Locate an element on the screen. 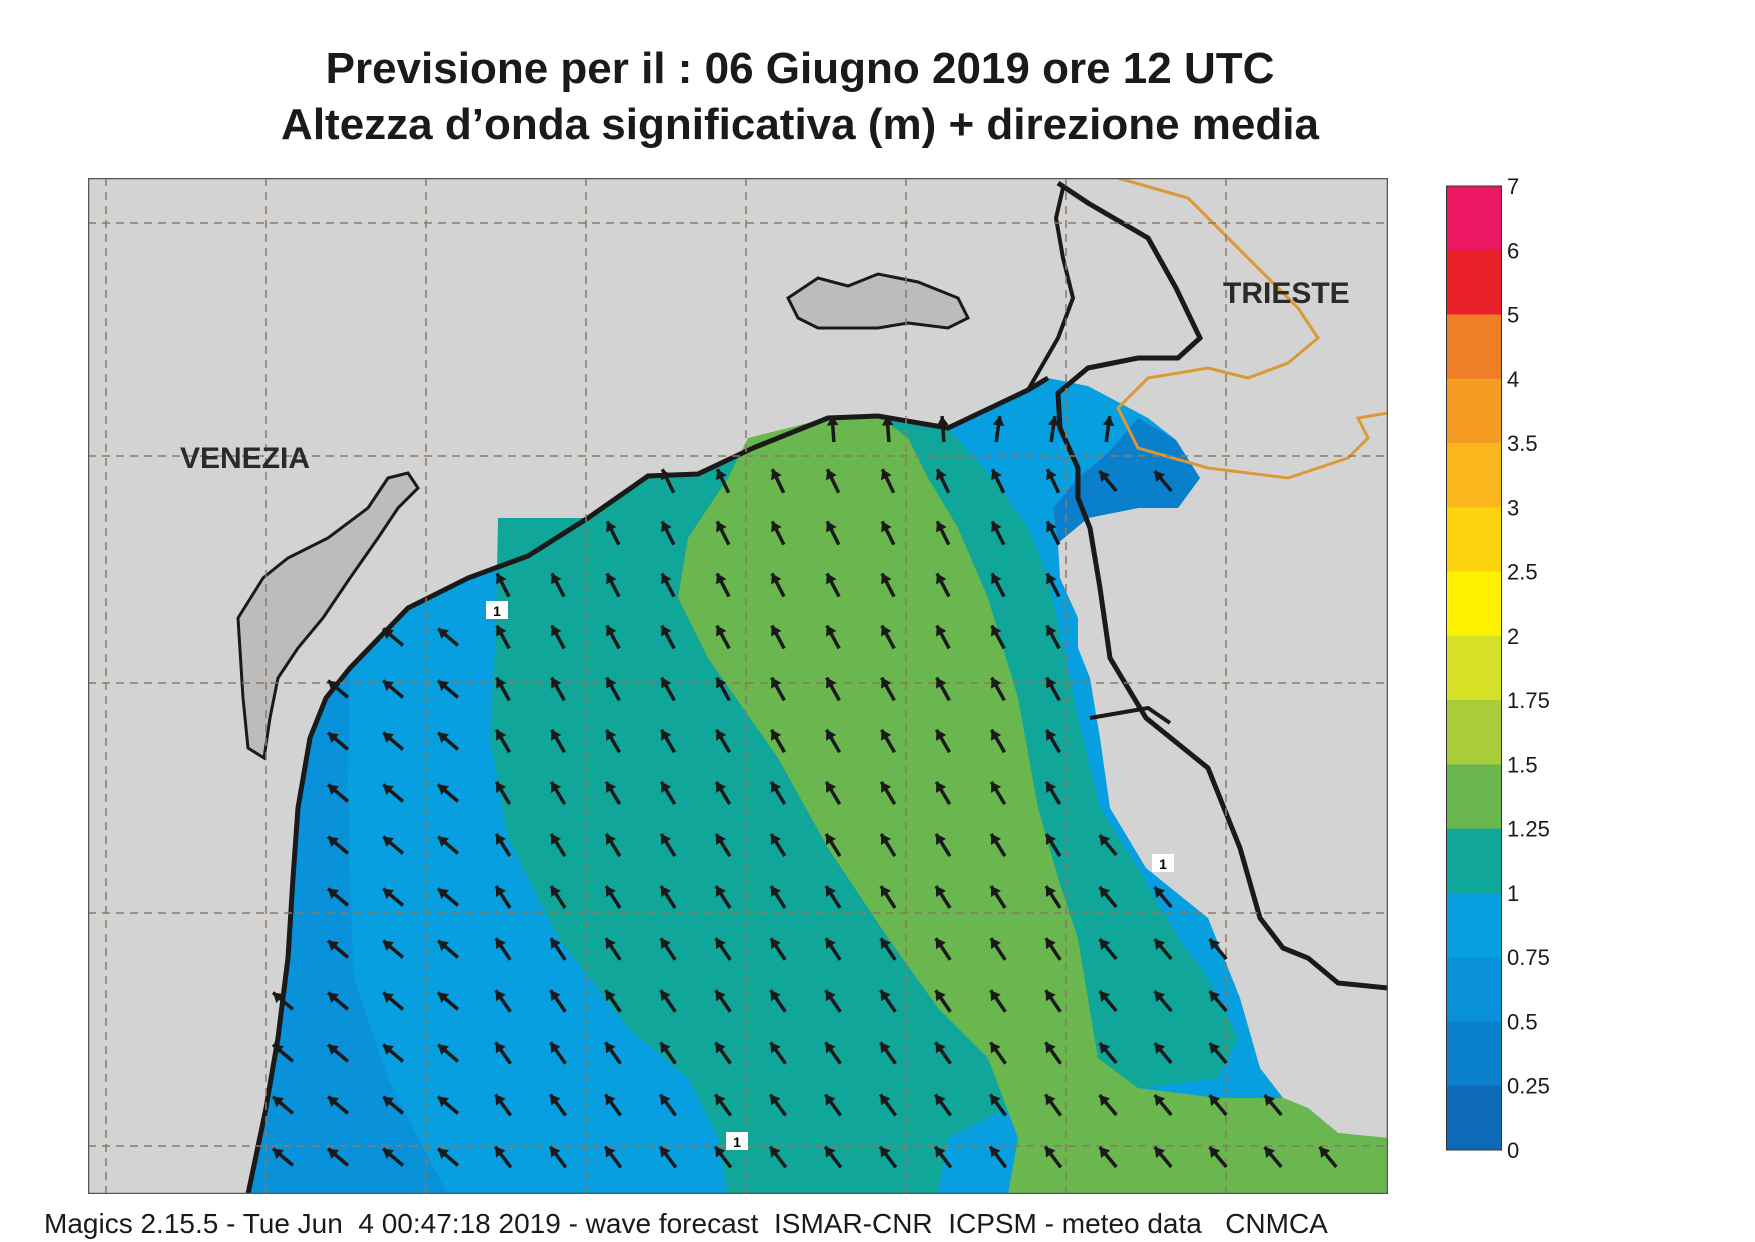 This screenshot has width=1755, height=1242. legend-tick-label: 0.75 is located at coordinates (1528, 957).